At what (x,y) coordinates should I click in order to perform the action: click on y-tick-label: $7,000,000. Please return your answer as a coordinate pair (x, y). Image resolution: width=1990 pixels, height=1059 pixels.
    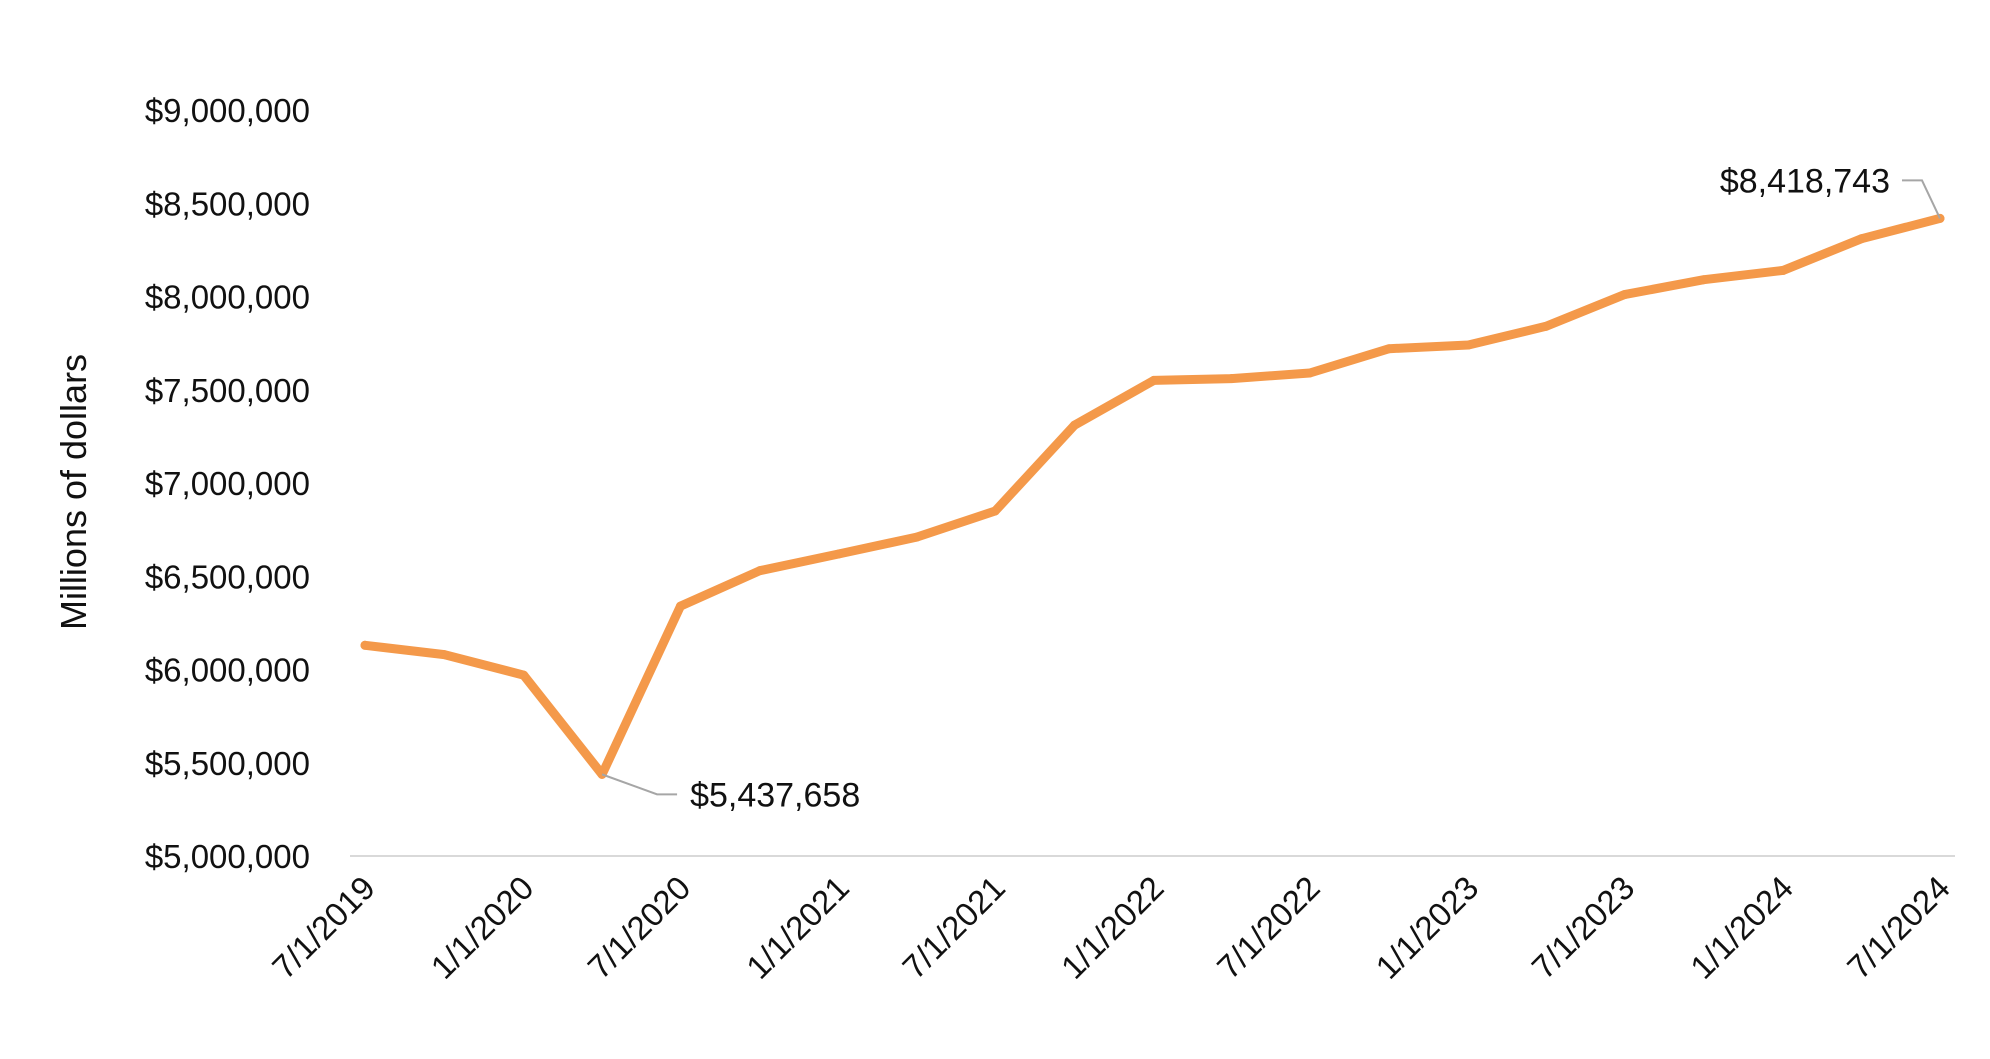
    Looking at the image, I should click on (227, 483).